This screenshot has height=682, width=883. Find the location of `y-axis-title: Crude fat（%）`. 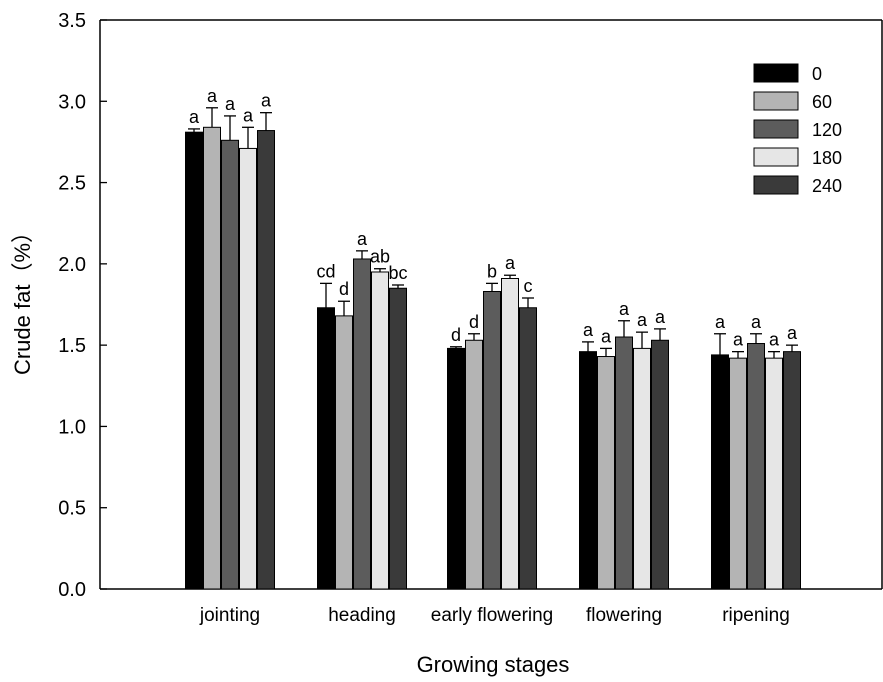

y-axis-title: Crude fat（%） is located at coordinates (22, 298).